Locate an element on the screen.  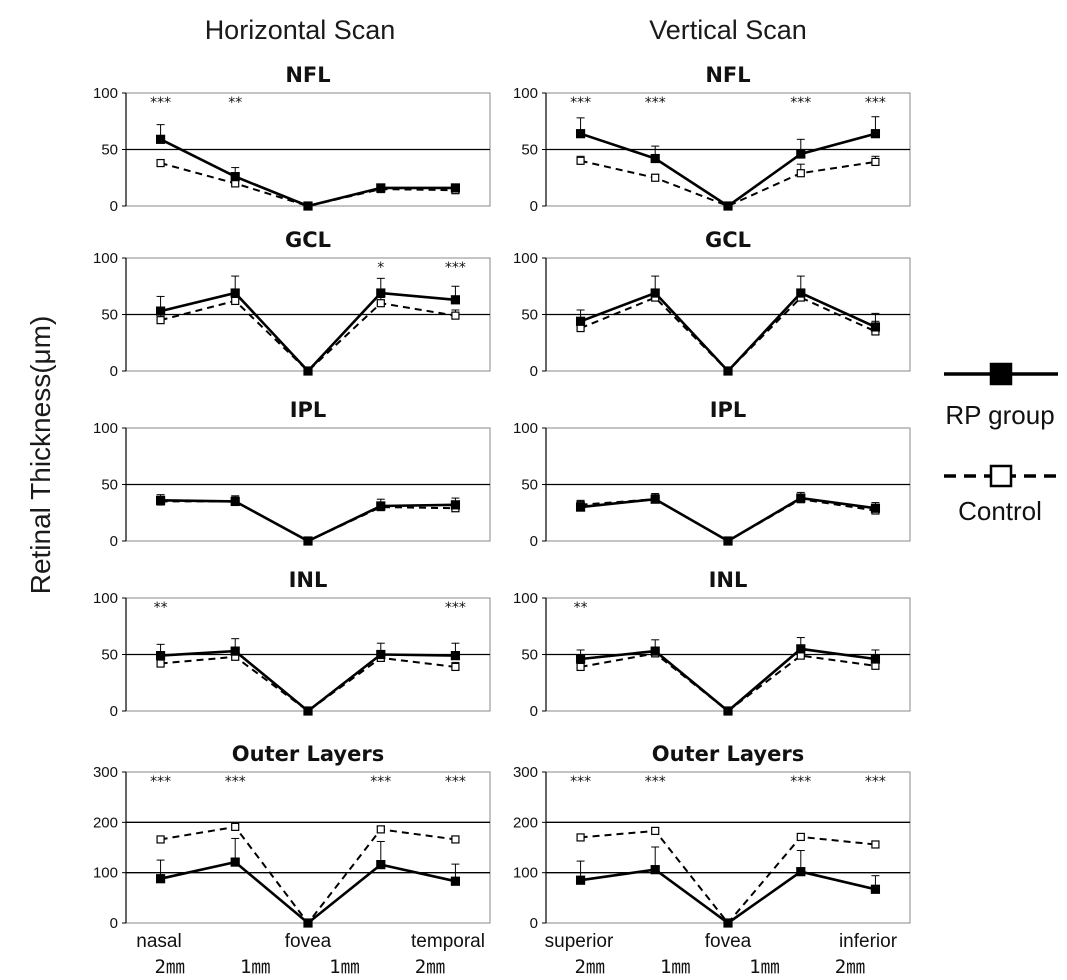
x-category-label: temporal is located at coordinates (448, 941).